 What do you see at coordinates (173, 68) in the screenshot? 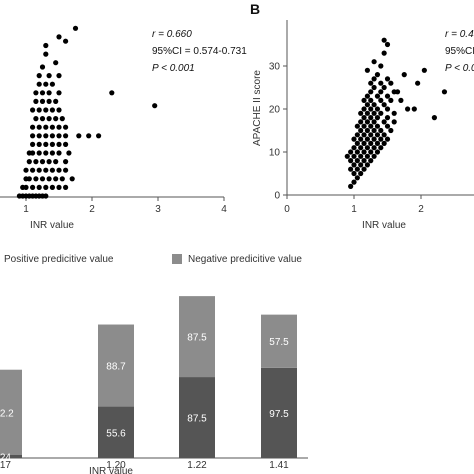
I see `panel-a-p-stat: P < 0.001` at bounding box center [173, 68].